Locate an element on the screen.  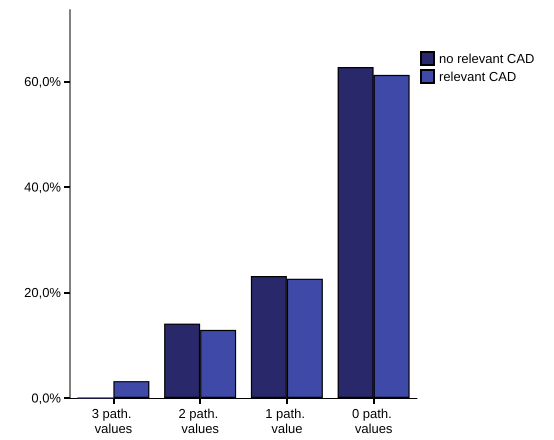
y-tick-label: 0,0% is located at coordinates (46, 398).